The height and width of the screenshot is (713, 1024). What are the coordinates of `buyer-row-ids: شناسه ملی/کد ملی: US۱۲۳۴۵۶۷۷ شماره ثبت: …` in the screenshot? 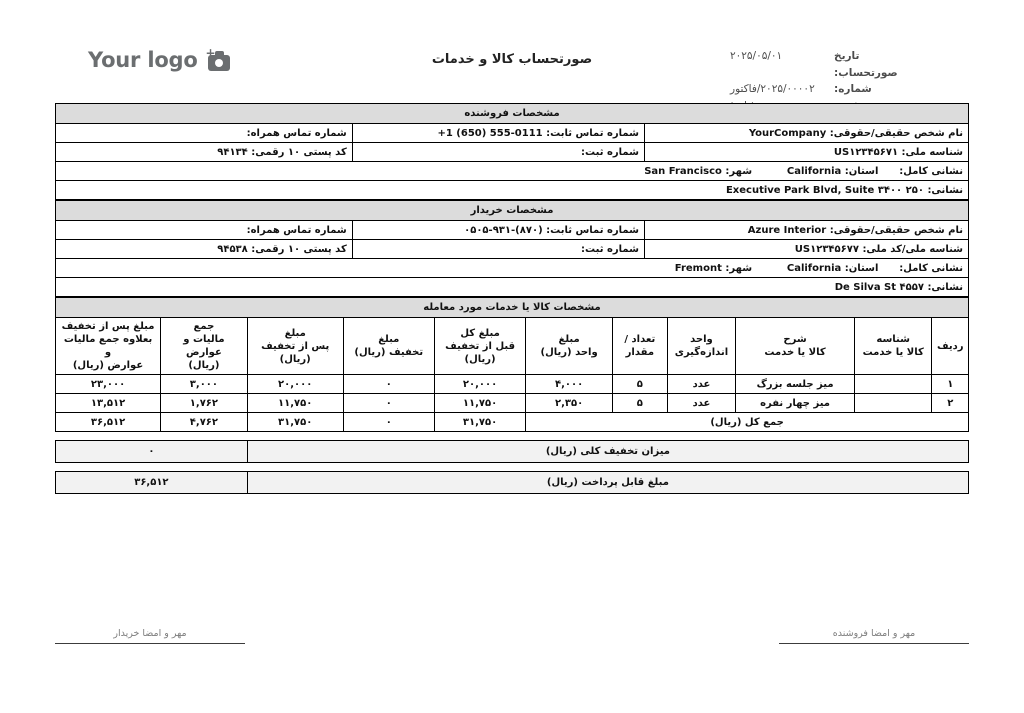 It's located at (512, 249).